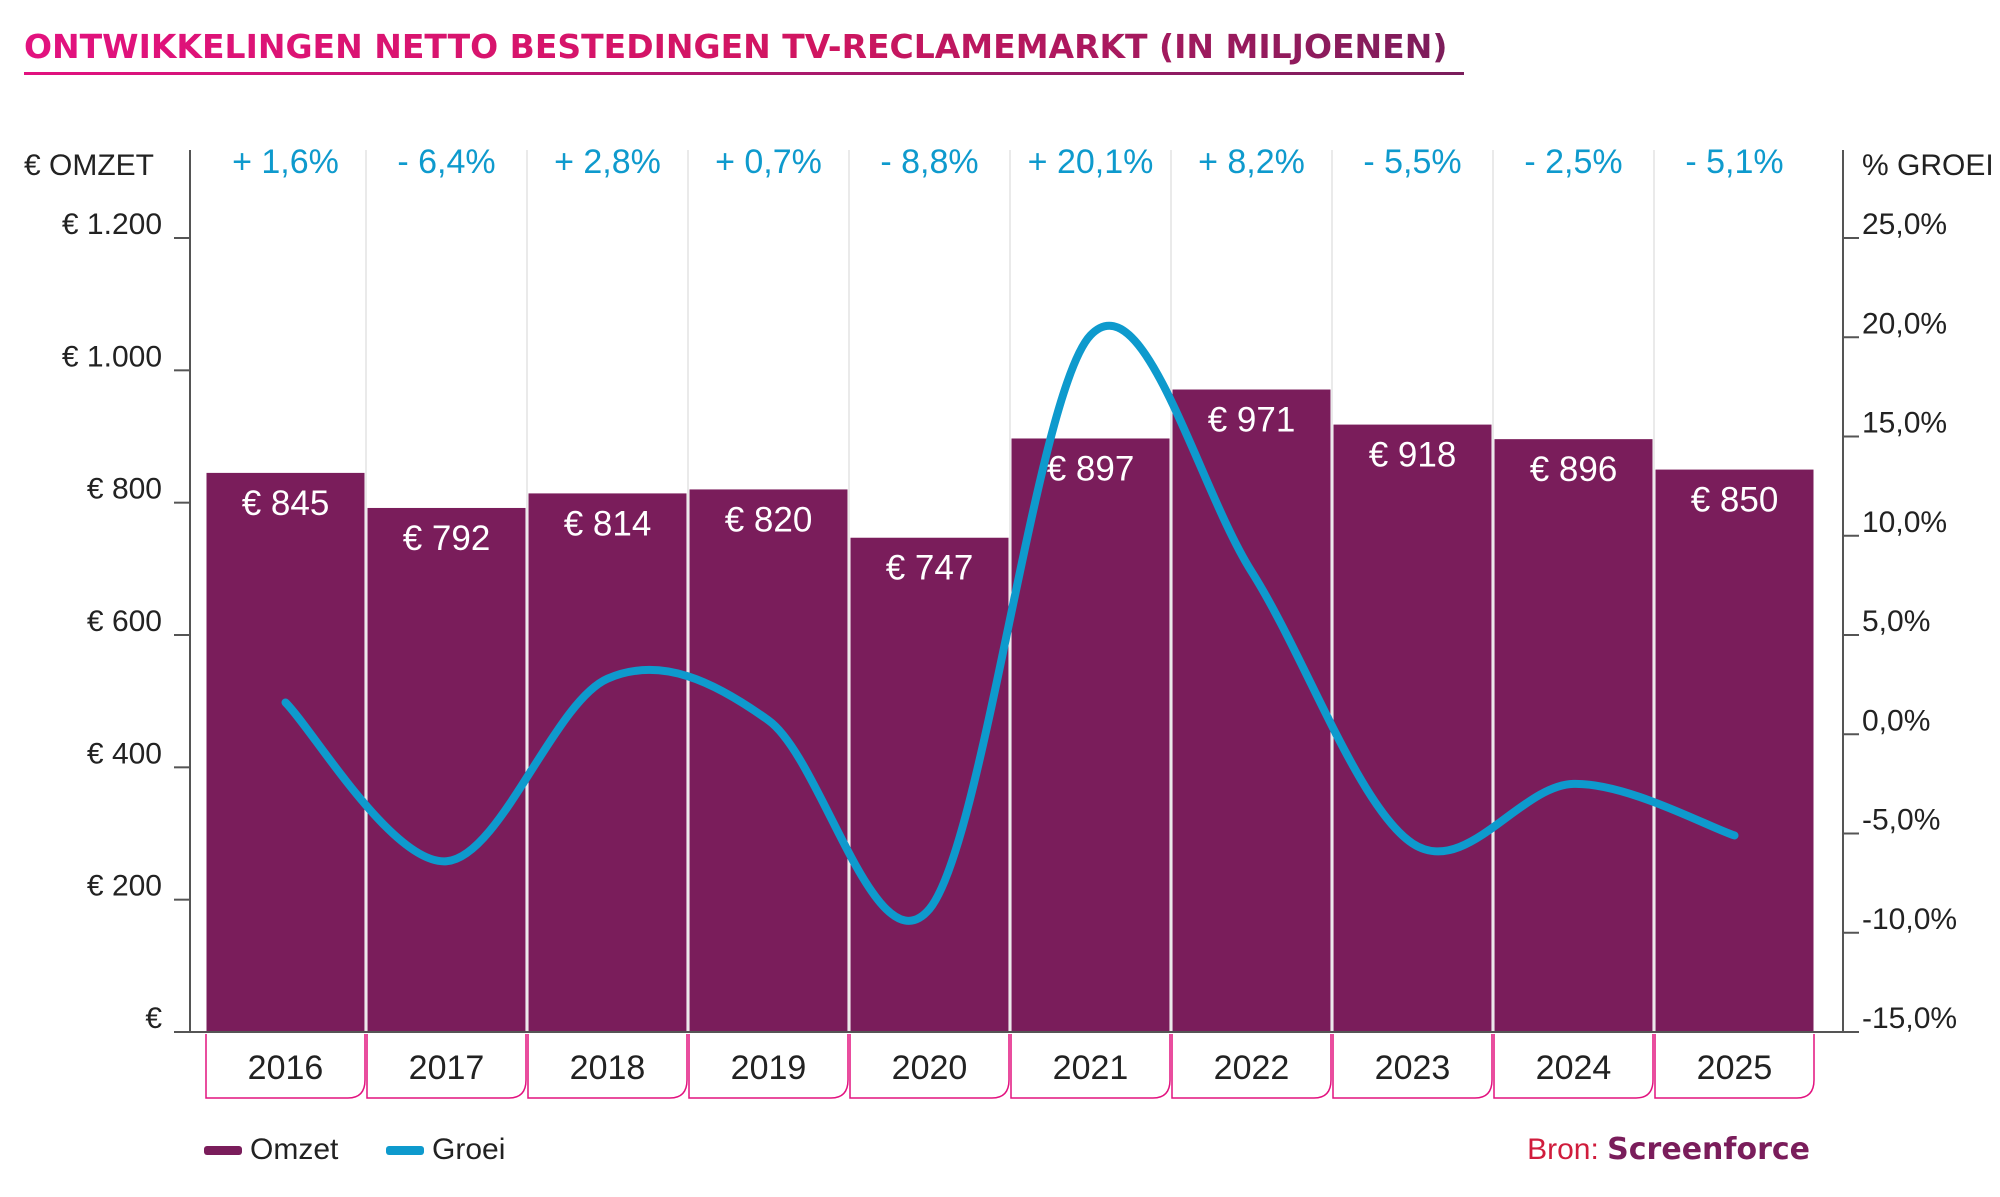 The height and width of the screenshot is (1197, 2000). I want to click on growth-label-2024: - 2,5%, so click(1573, 162).